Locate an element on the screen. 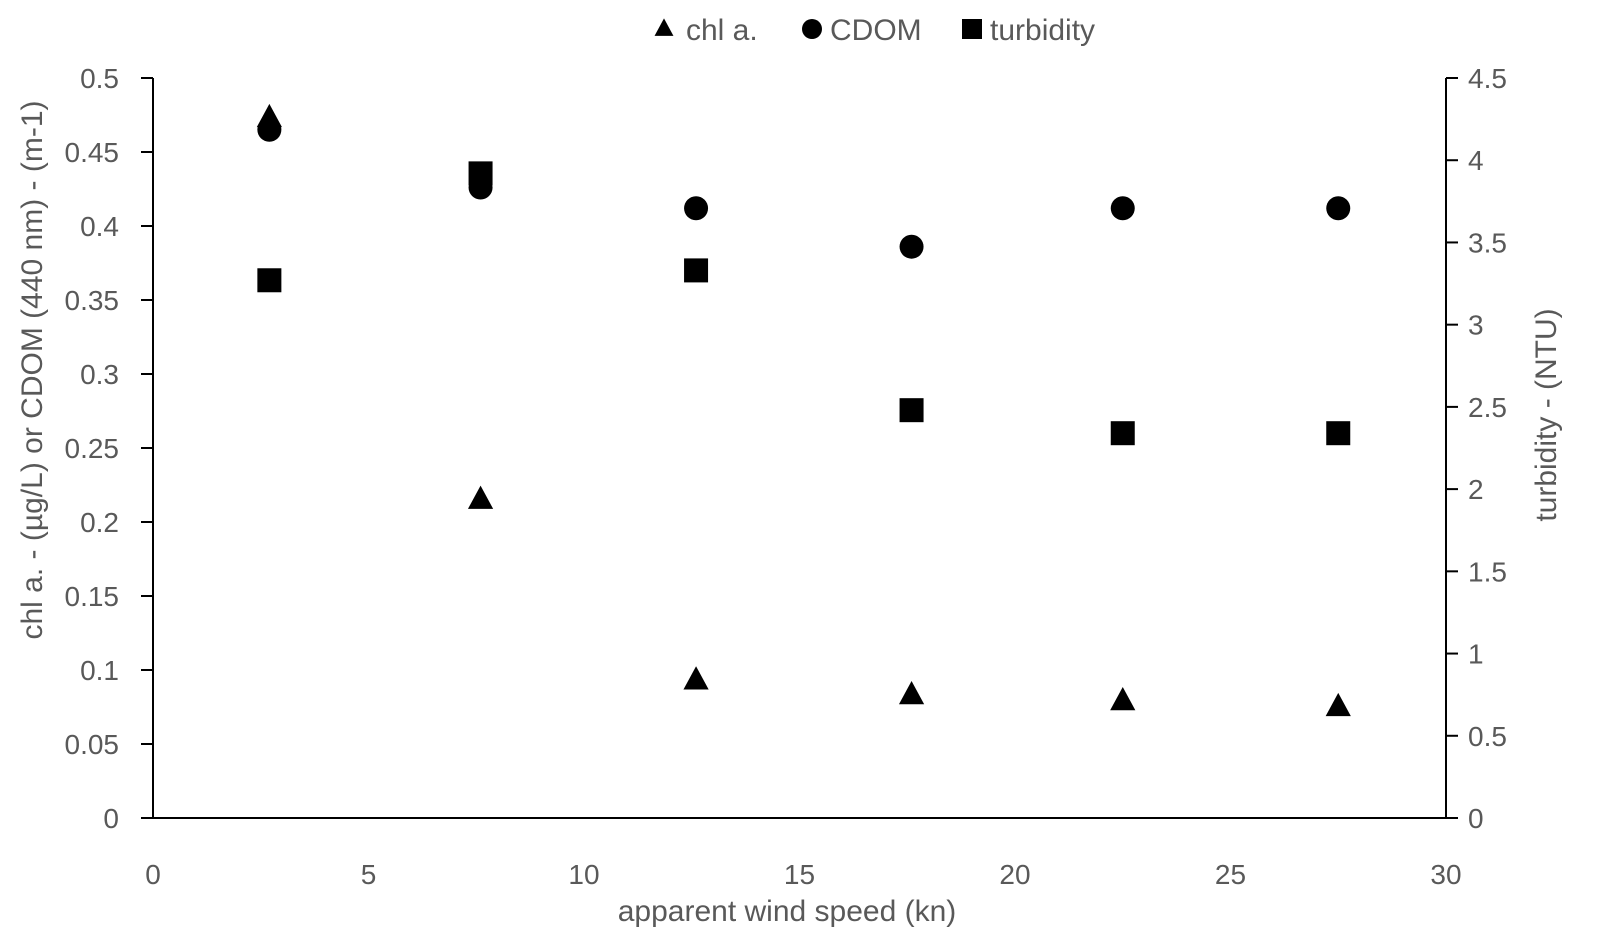 The width and height of the screenshot is (1600, 952). right-y-tick-label: 1.5 is located at coordinates (1487, 571).